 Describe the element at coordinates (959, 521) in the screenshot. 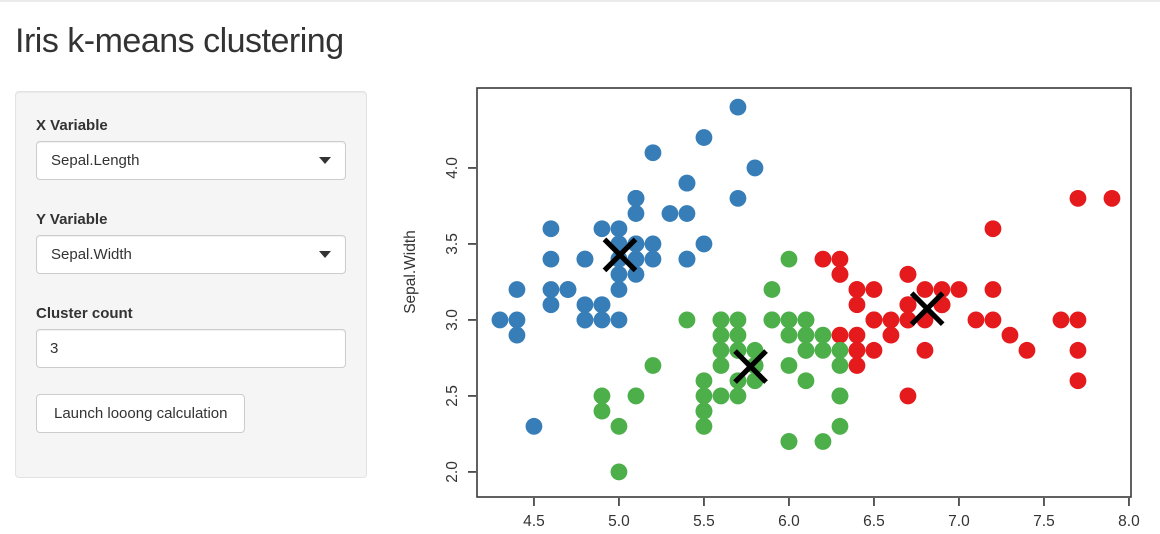

I see `x-tick-label: 7.0` at that location.